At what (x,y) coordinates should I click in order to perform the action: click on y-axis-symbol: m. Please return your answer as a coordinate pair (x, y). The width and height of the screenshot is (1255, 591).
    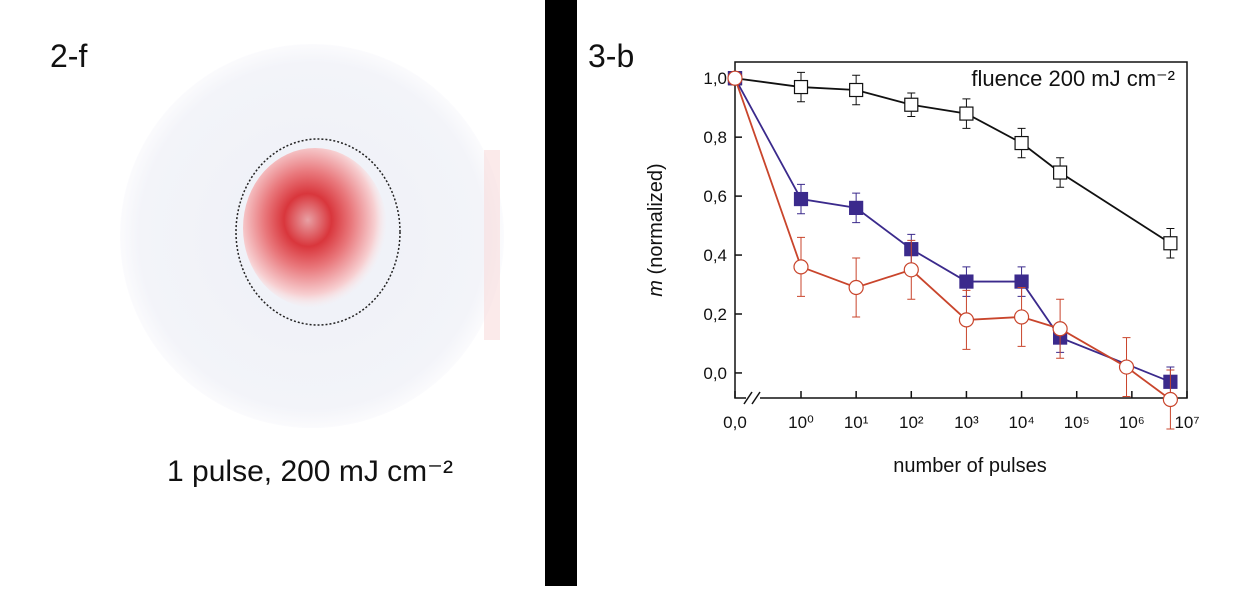
    Looking at the image, I should click on (656, 288).